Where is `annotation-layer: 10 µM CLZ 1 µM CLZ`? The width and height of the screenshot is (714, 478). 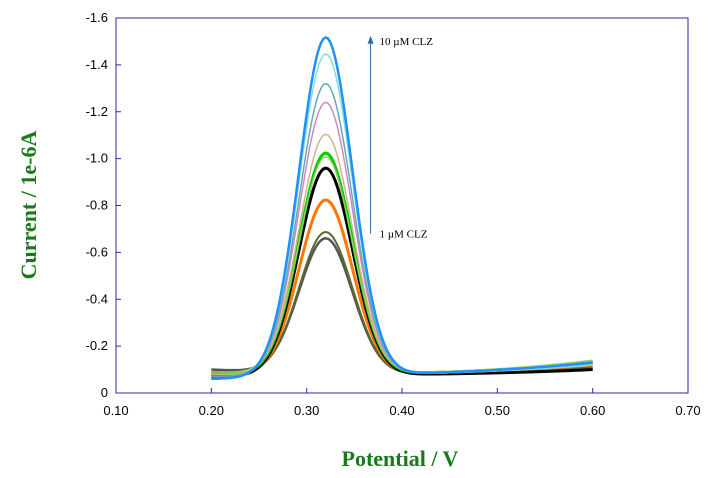
annotation-layer: 10 µM CLZ 1 µM CLZ is located at coordinates (400, 138).